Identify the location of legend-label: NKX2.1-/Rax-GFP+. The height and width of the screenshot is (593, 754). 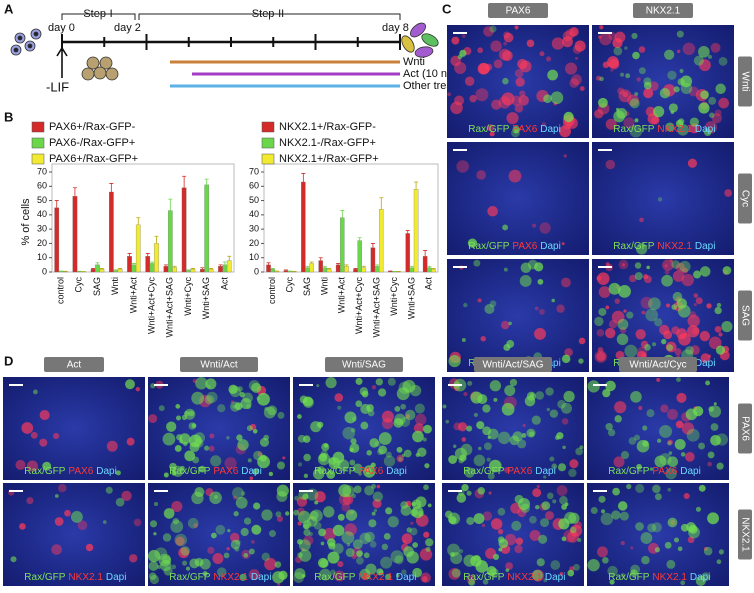
(327, 143).